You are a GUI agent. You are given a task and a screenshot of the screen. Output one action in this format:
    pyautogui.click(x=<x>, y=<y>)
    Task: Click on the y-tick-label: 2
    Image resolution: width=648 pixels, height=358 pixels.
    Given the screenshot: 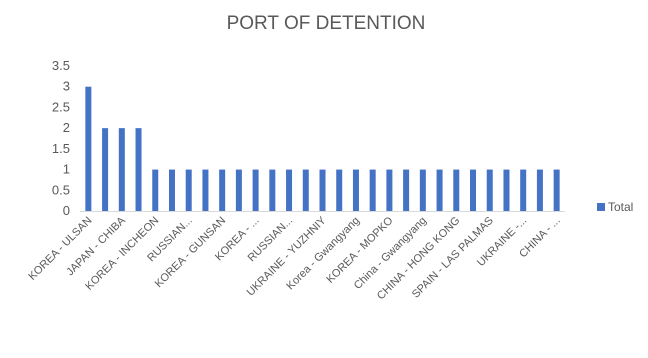 What is the action you would take?
    pyautogui.click(x=66, y=127)
    